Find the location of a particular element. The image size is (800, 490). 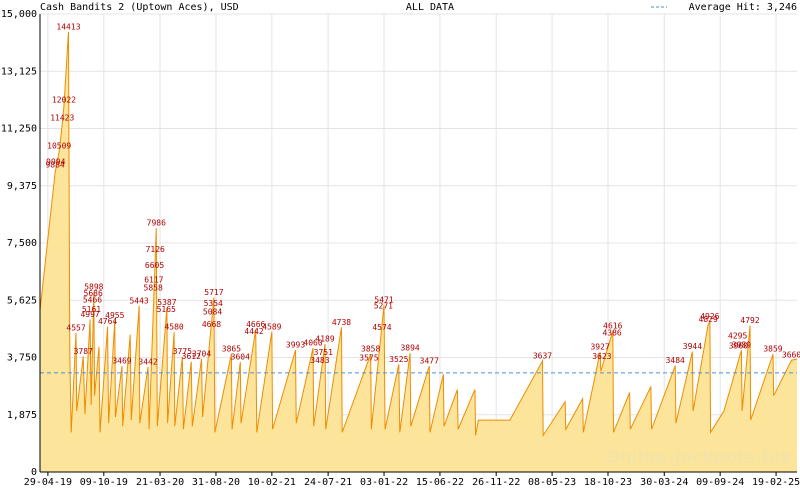

data-label: 3894 is located at coordinates (409, 348).